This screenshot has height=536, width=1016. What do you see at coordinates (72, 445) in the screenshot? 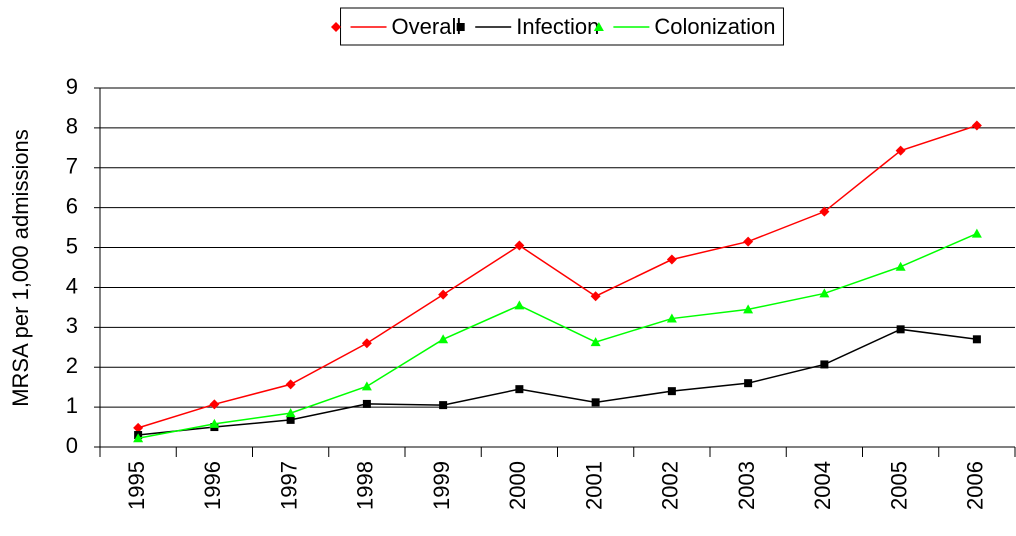
I see `y-tick-label: 0` at bounding box center [72, 445].